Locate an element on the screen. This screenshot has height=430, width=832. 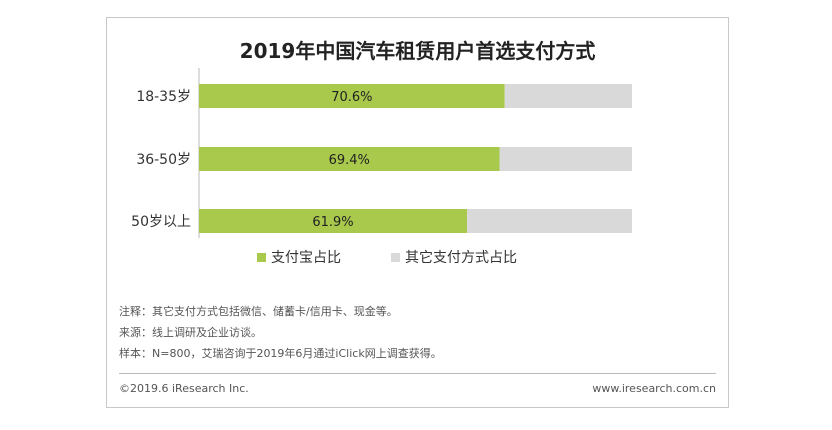
note-text: 注释：其它支付方式包括微信、储蓄卡/信用卡、现金等。 is located at coordinates (258, 311).